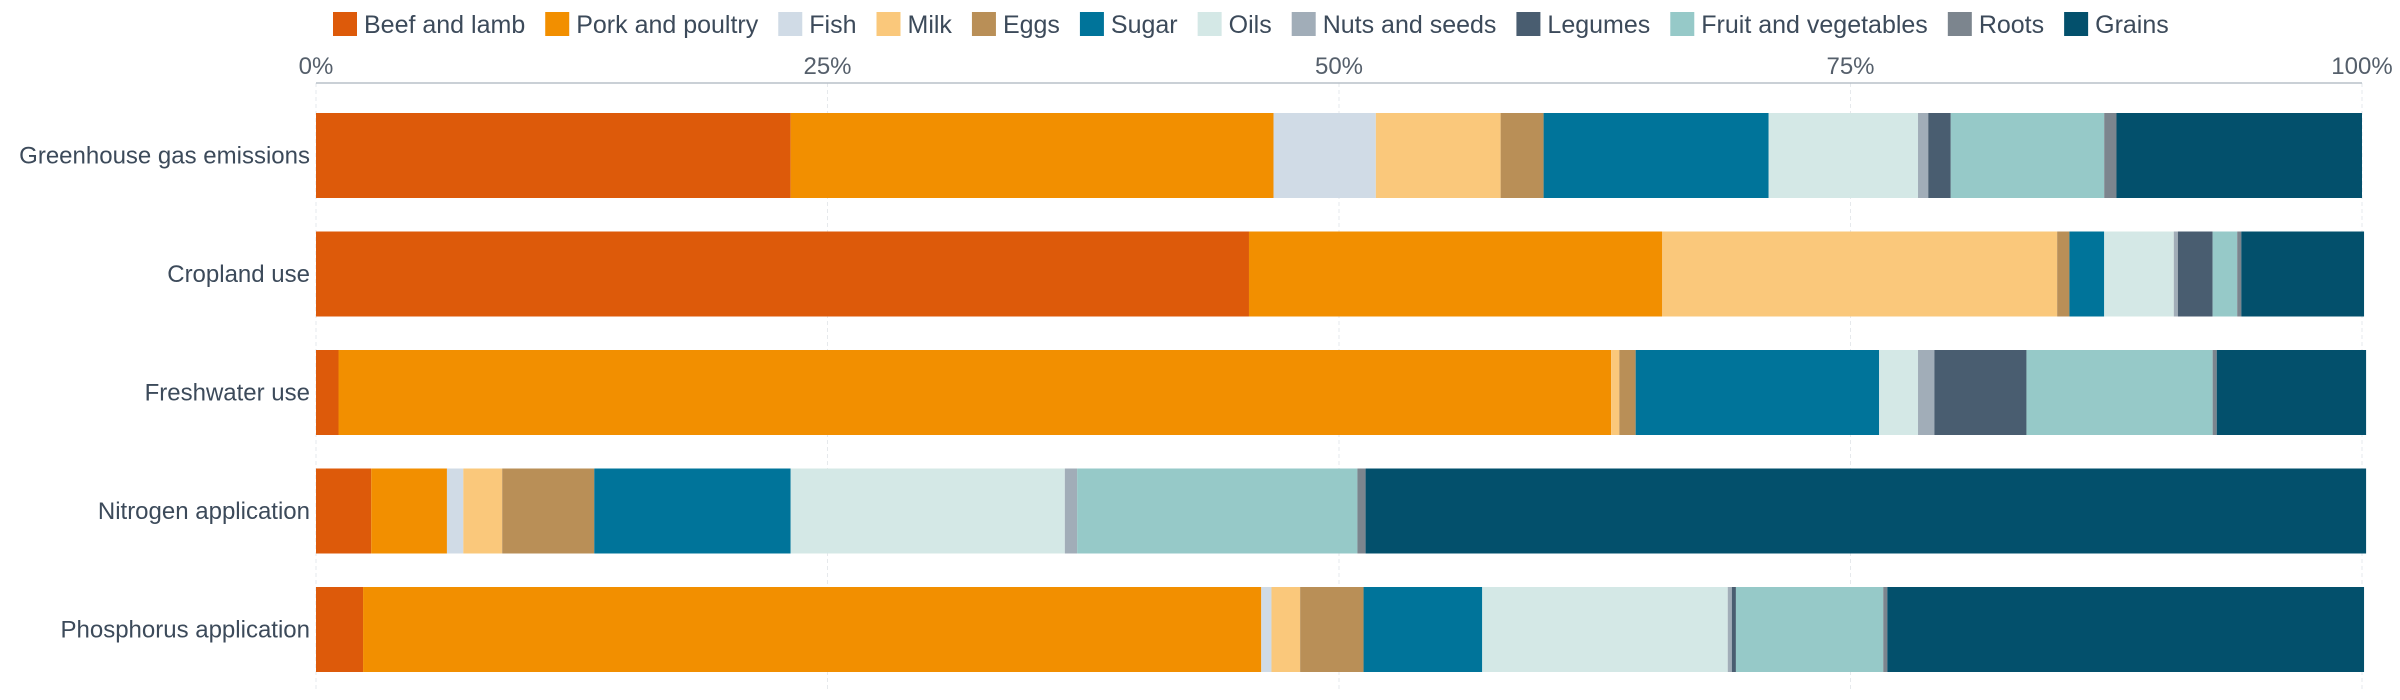 The height and width of the screenshot is (700, 2400). I want to click on bar-row-freshwater-use, so click(1341, 392).